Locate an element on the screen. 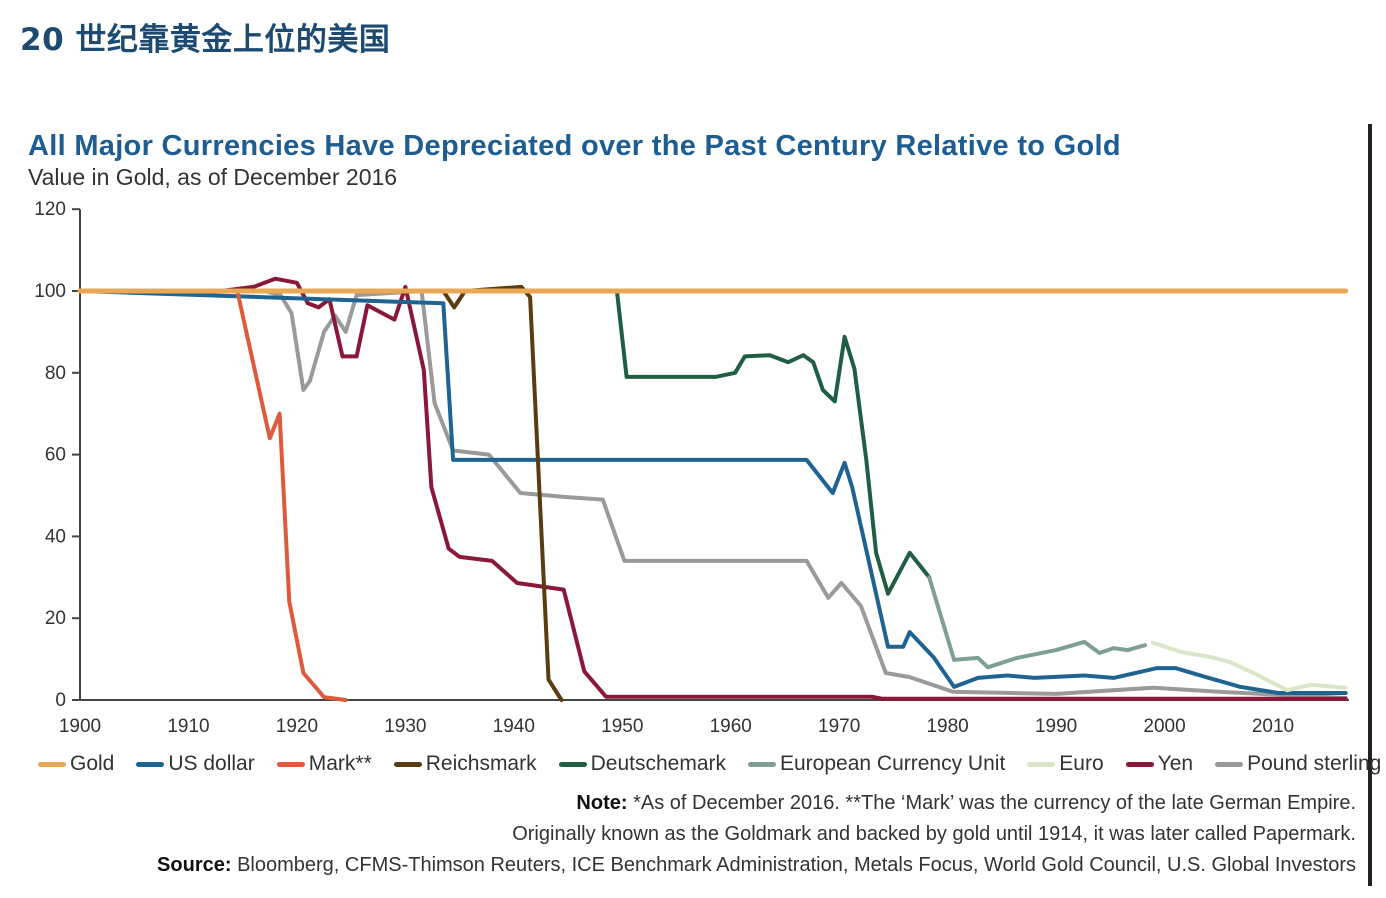 This screenshot has height=898, width=1386. series-line-euro is located at coordinates (1249, 666).